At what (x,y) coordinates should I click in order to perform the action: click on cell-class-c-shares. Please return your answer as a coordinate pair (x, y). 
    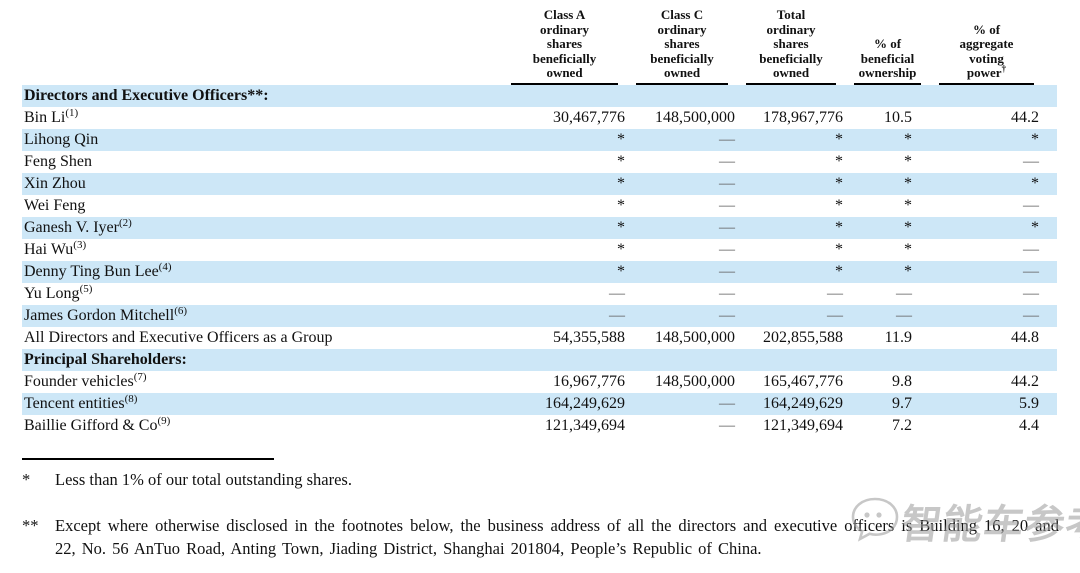
    Looking at the image, I should click on (682, 360).